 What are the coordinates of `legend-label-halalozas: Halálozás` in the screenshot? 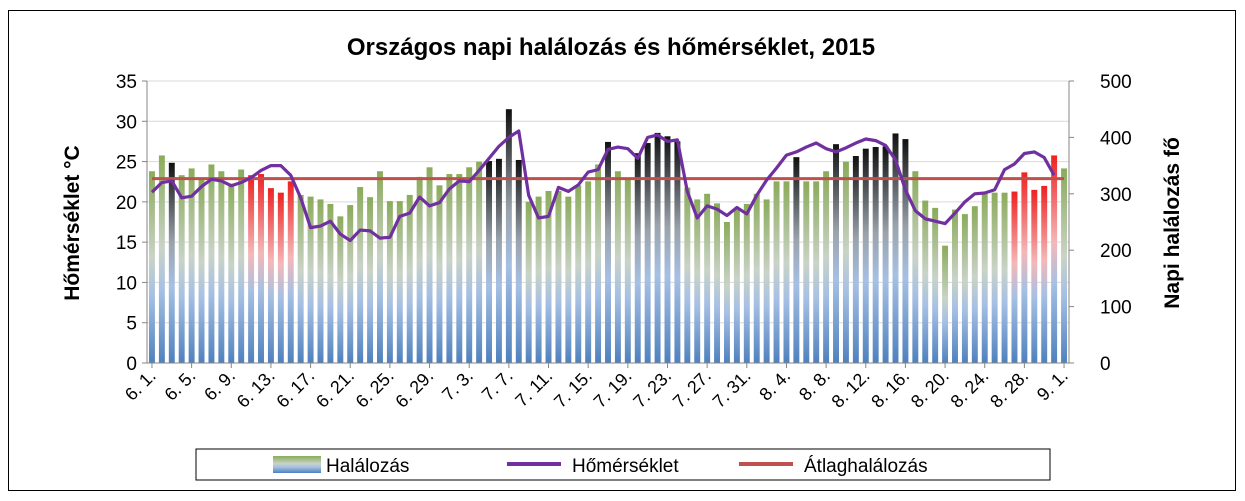 It's located at (367, 466).